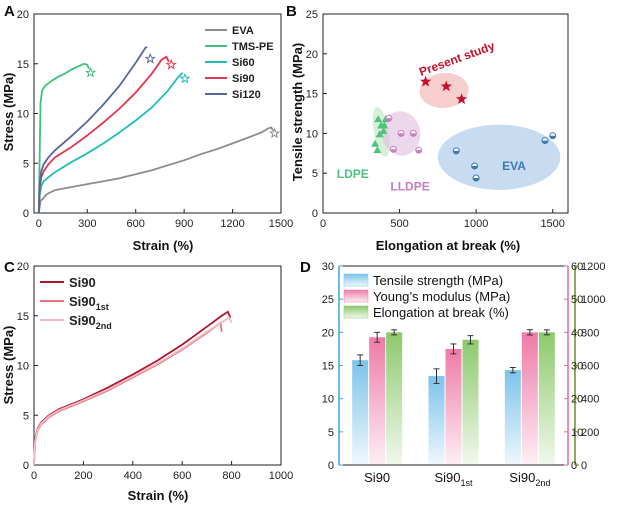 The image size is (629, 508). I want to click on panel-d-category-label: Si90, so click(377, 477).